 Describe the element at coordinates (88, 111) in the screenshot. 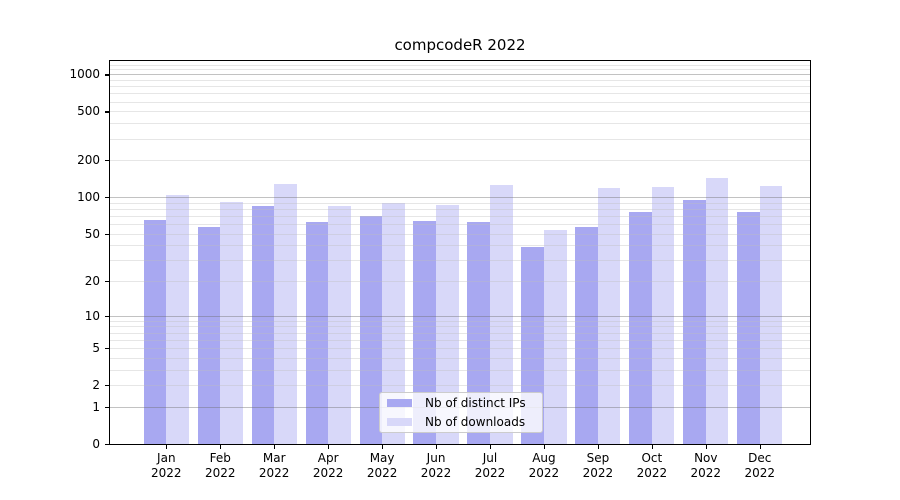

I see `y-tick-label: 500` at that location.